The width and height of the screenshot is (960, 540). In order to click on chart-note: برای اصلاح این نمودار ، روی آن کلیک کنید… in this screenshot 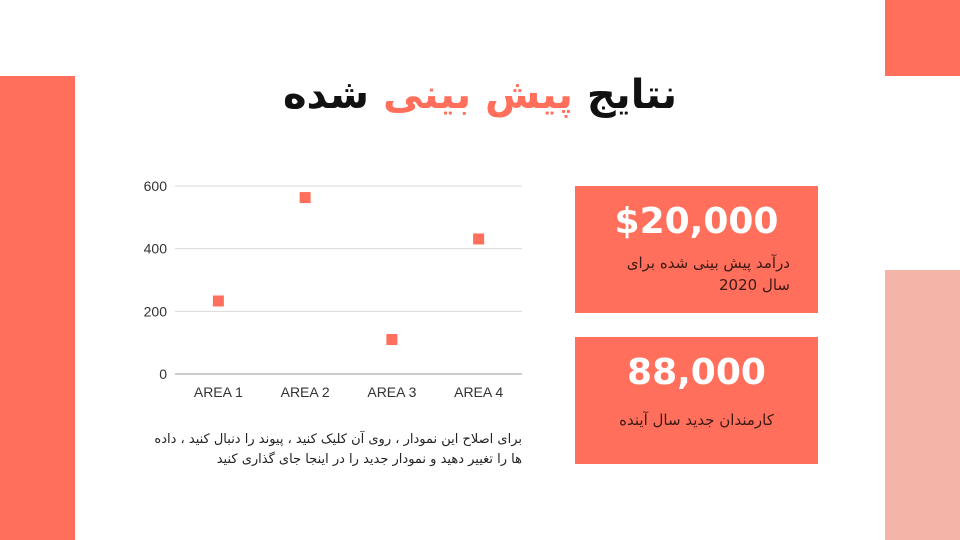, I will do `click(338, 449)`.